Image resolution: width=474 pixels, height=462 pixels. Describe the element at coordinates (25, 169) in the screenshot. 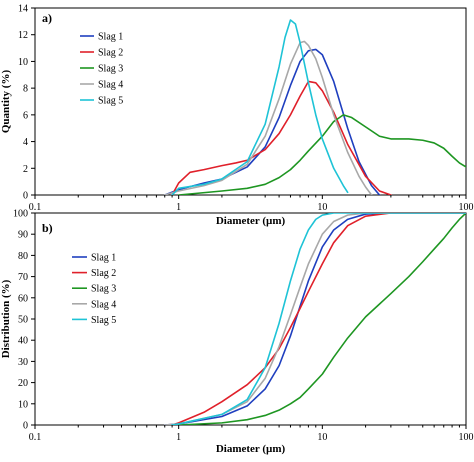

I see `y-tick-label: 2` at that location.